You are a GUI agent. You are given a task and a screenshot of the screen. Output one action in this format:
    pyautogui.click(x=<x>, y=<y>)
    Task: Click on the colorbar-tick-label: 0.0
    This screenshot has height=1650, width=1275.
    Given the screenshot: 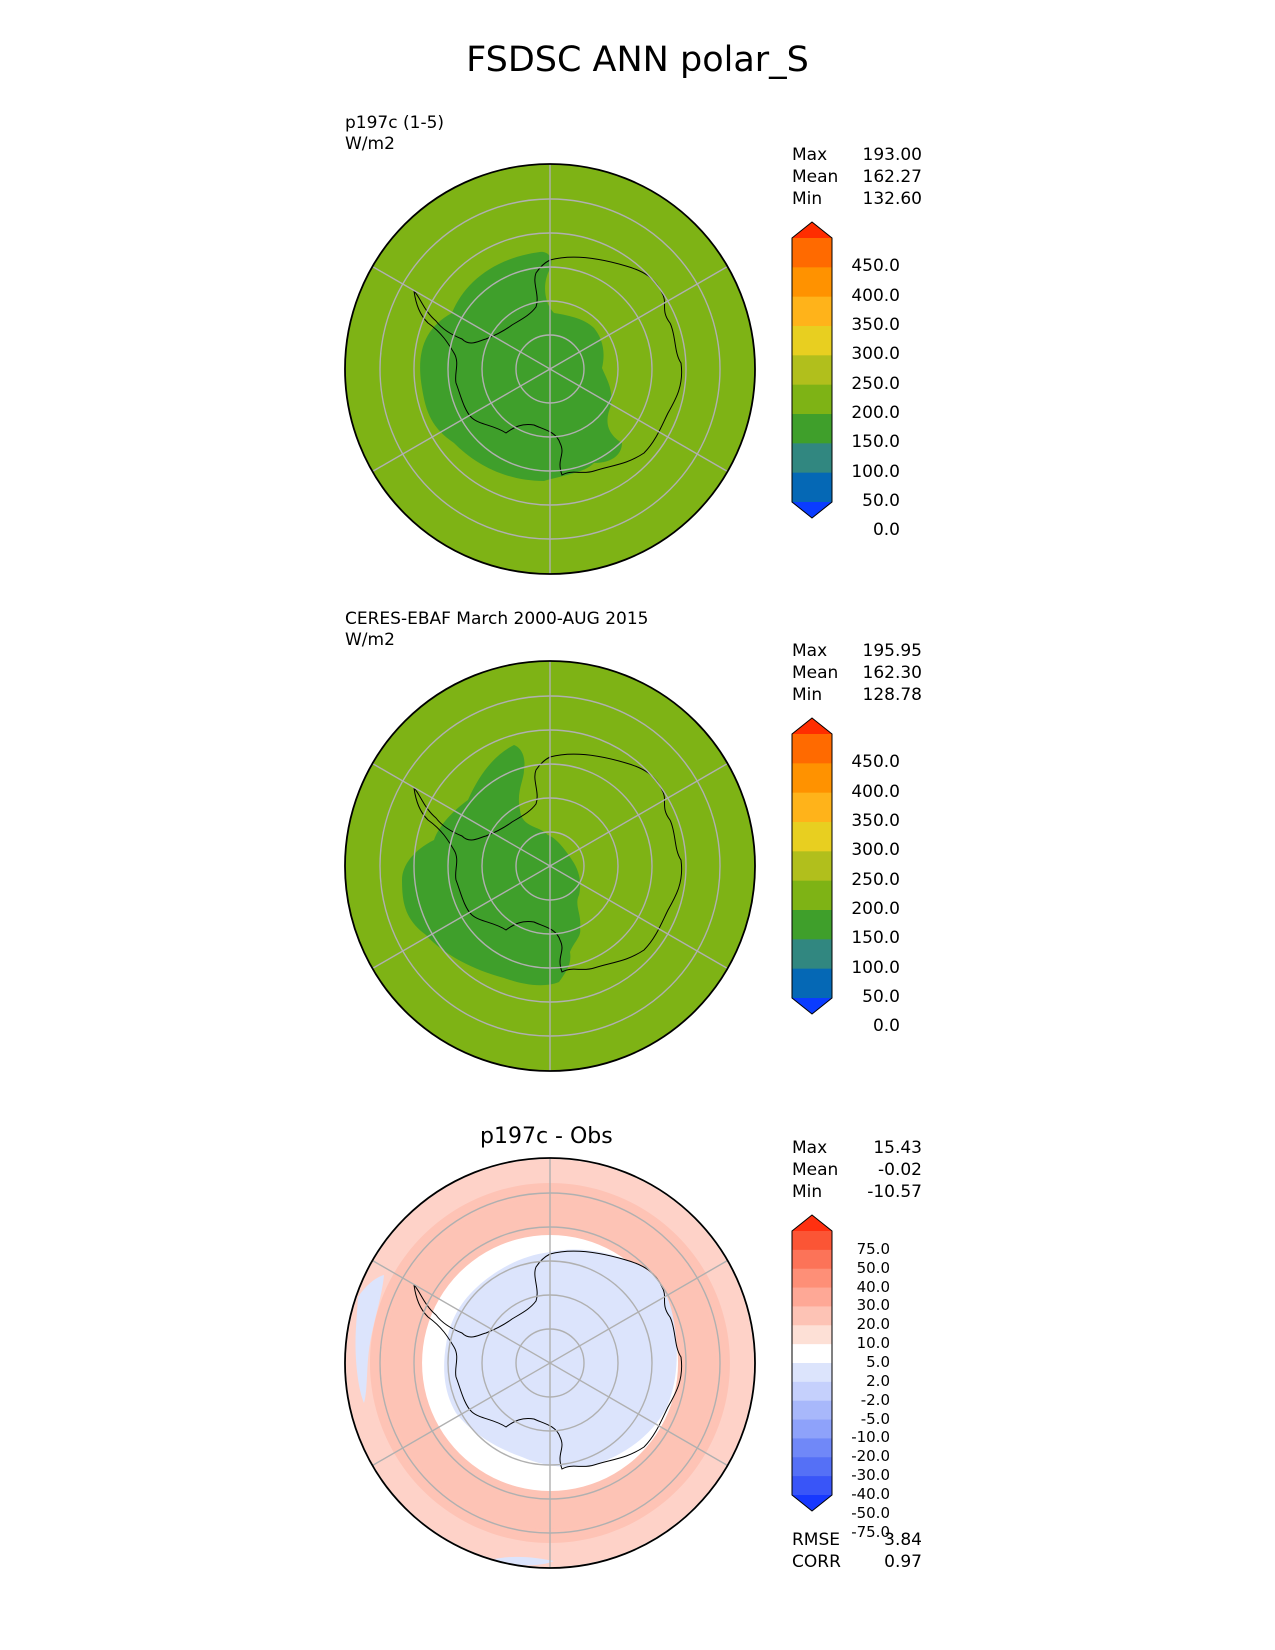 What is the action you would take?
    pyautogui.click(x=886, y=1026)
    